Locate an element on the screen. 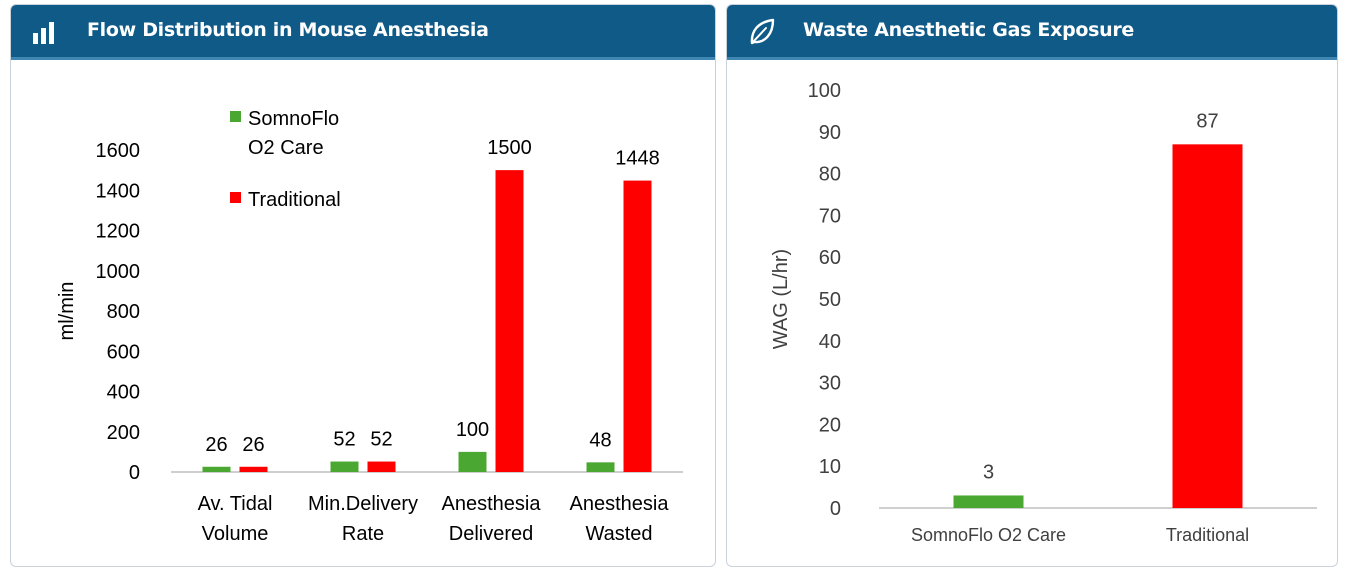  y-tick-label: 70 is located at coordinates (830, 216).